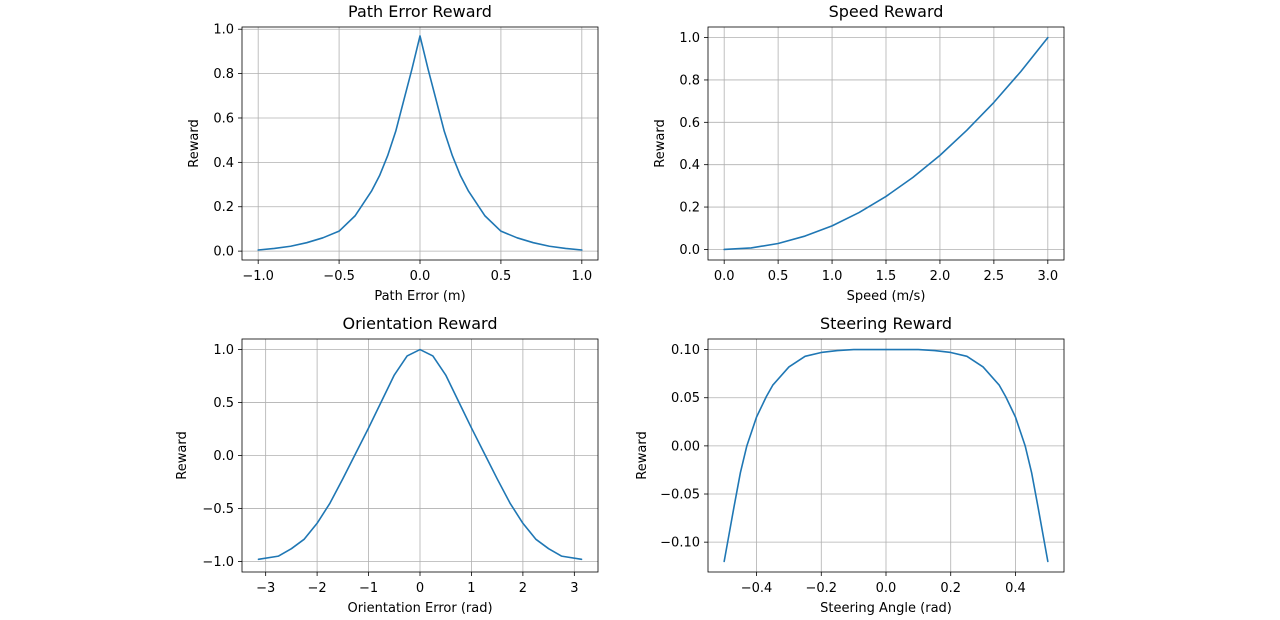 This screenshot has height=620, width=1280. I want to click on x-tick-label: 1.5, so click(886, 276).